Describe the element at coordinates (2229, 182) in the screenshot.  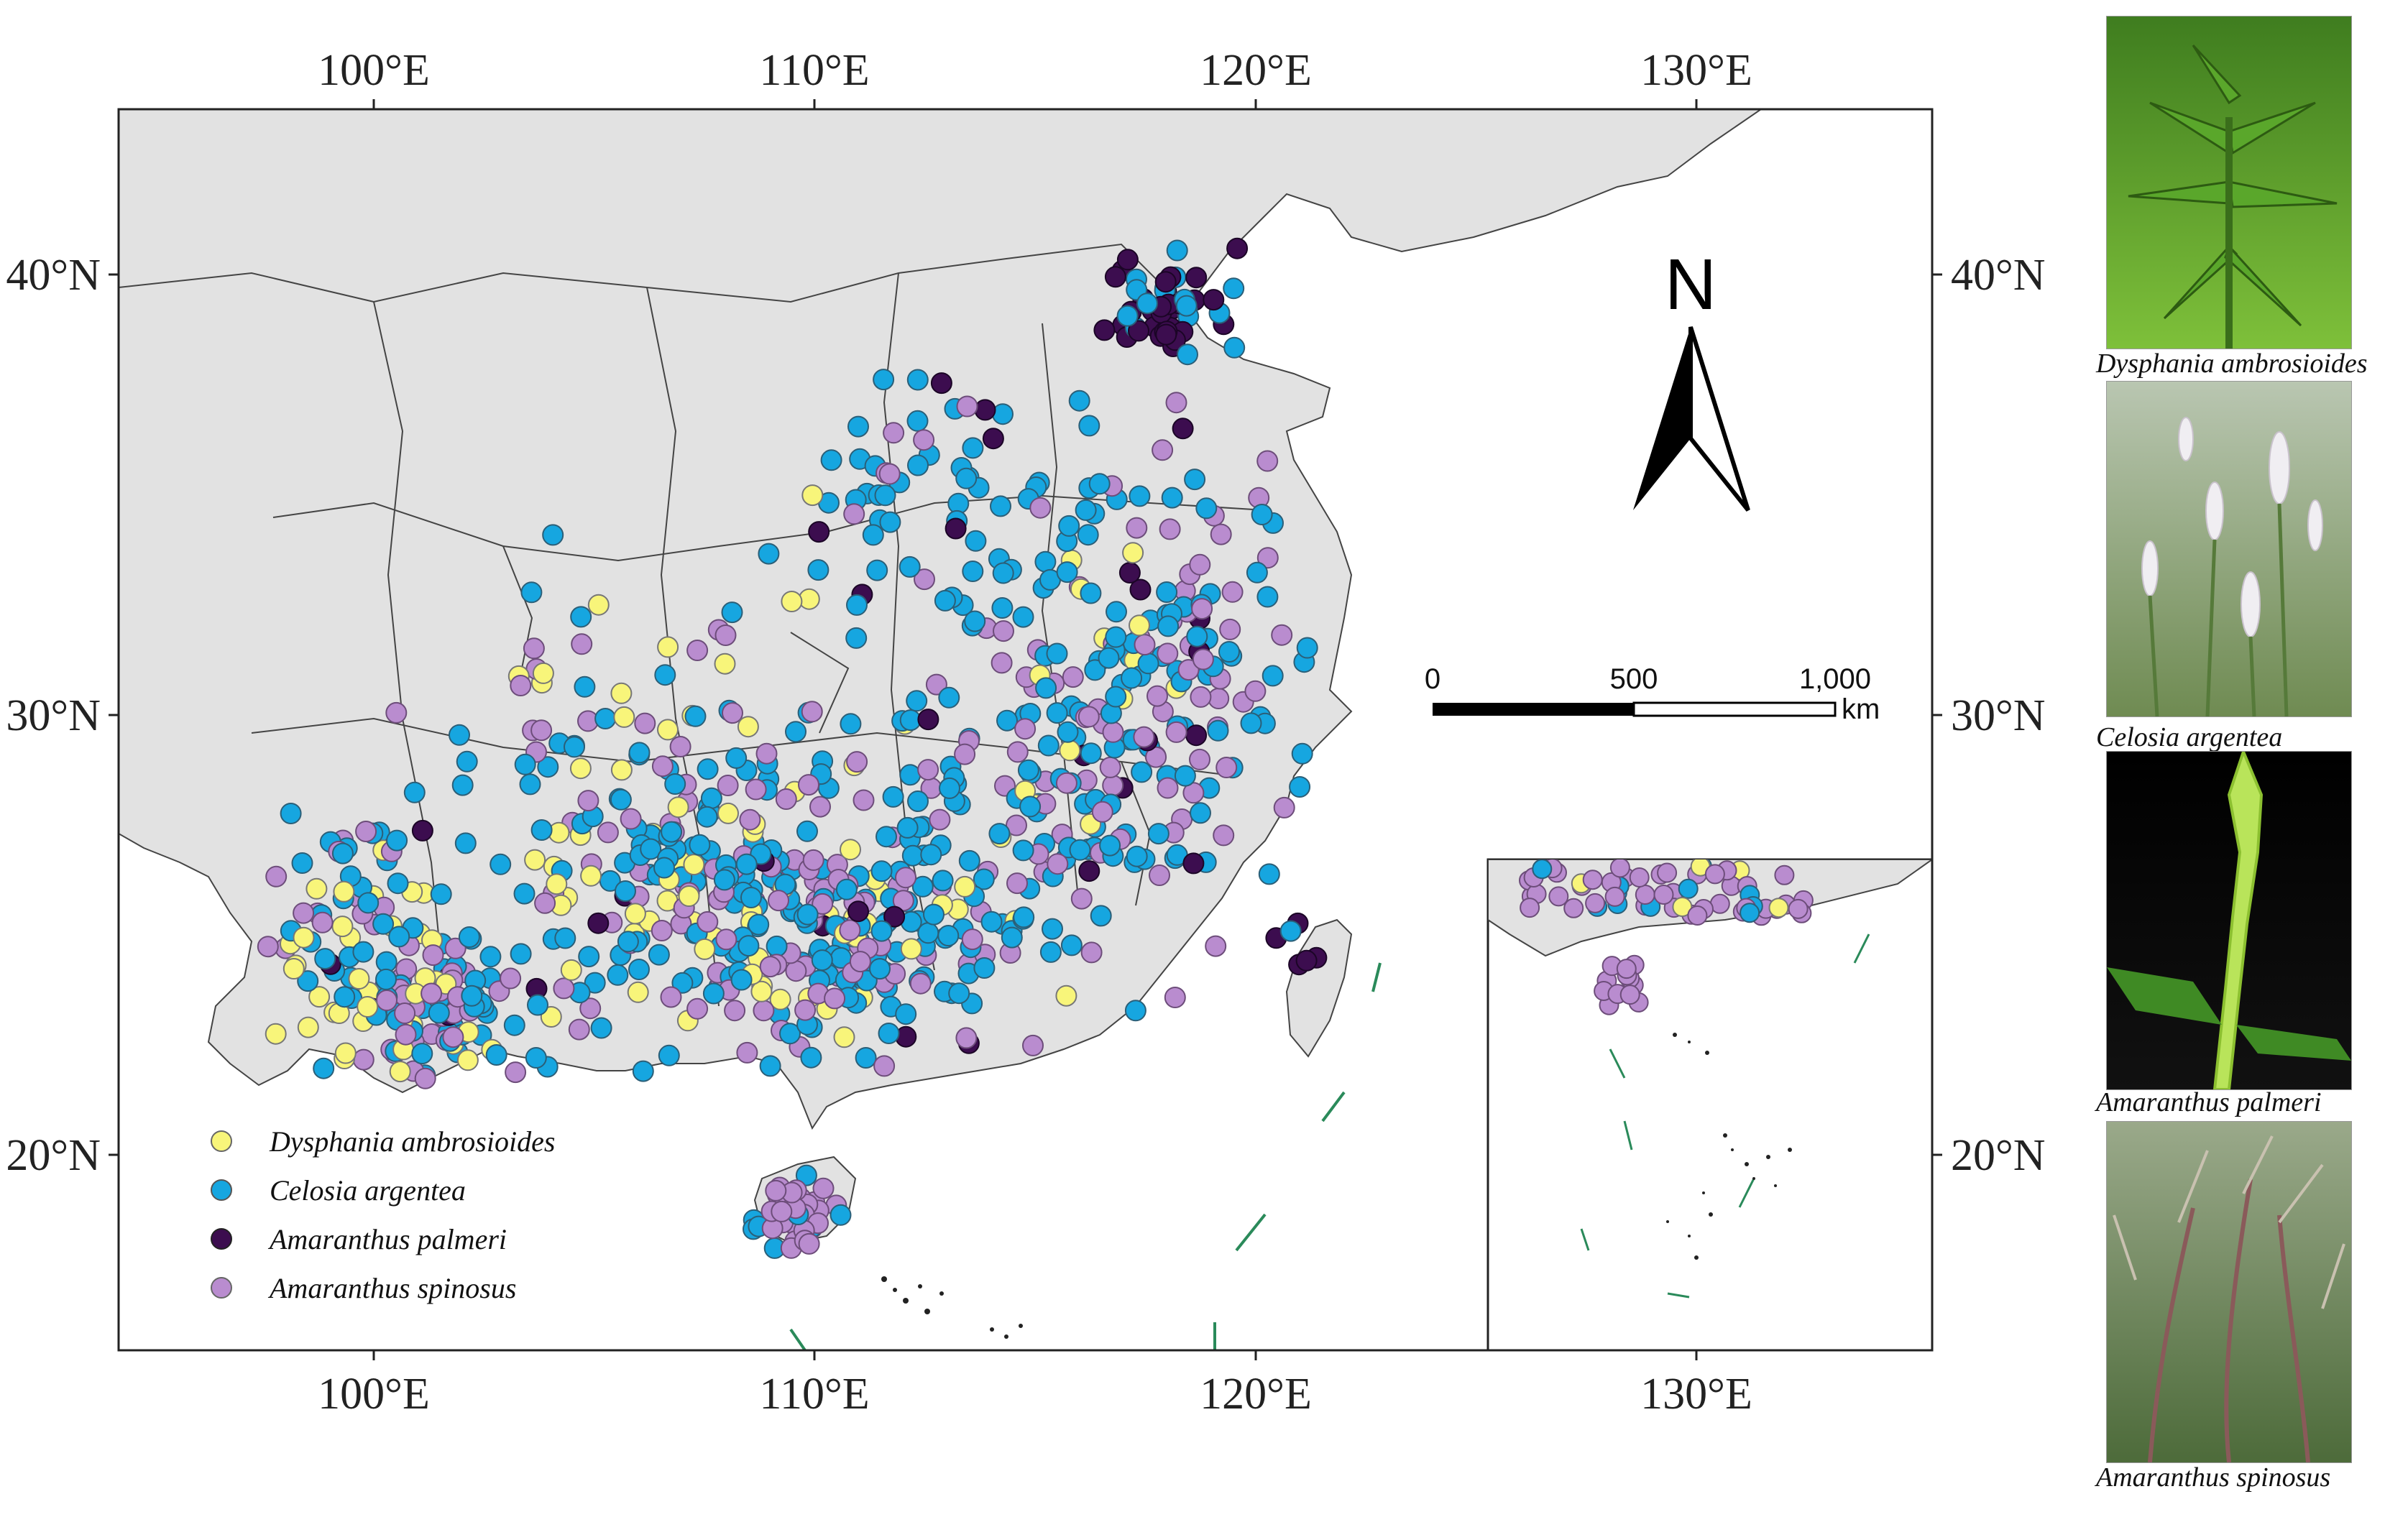
I see `photo-dysphania` at that location.